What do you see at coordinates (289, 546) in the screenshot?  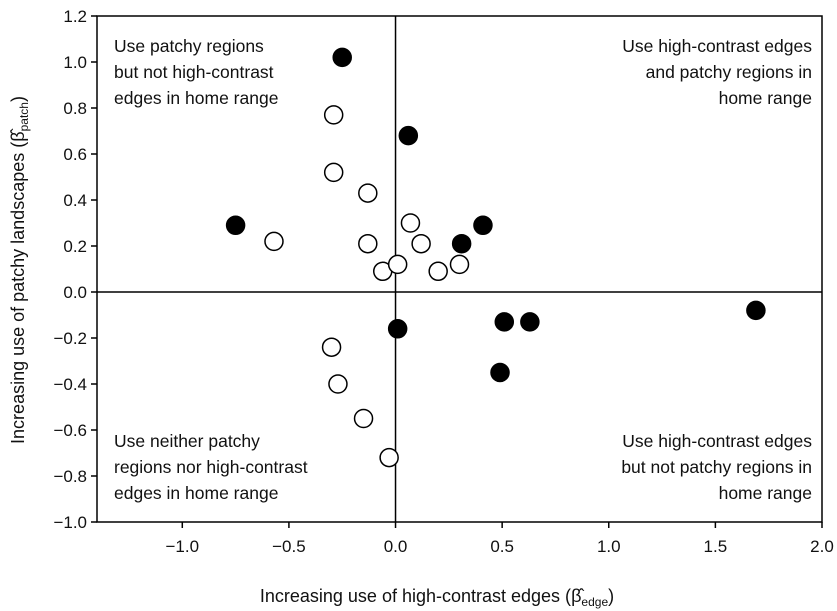 I see `x-tick-label: −0.5` at bounding box center [289, 546].